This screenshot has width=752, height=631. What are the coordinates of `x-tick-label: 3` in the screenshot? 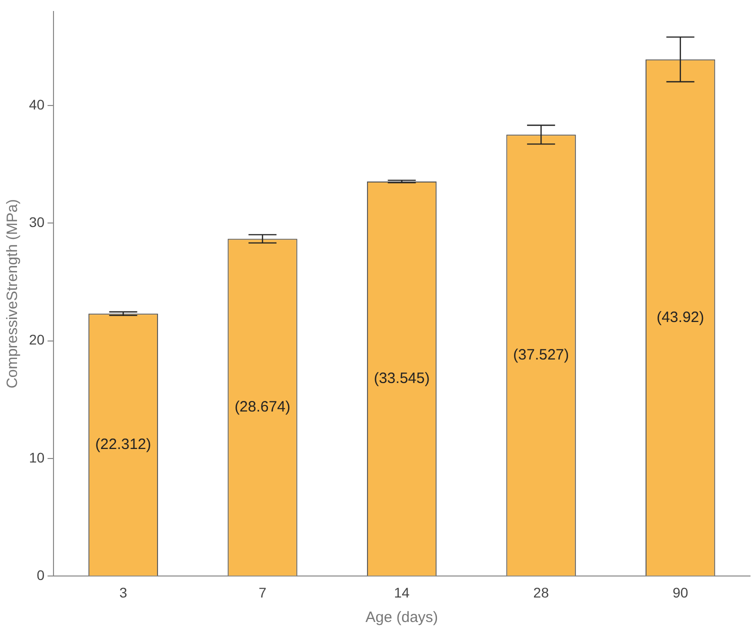 It's located at (123, 592).